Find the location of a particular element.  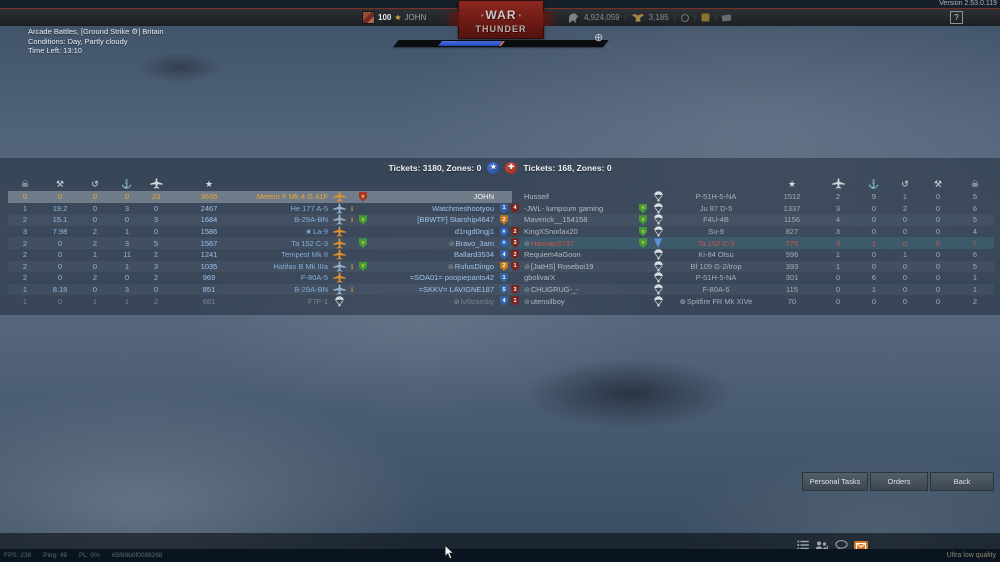

squad-badge: 4 is located at coordinates (504, 301).